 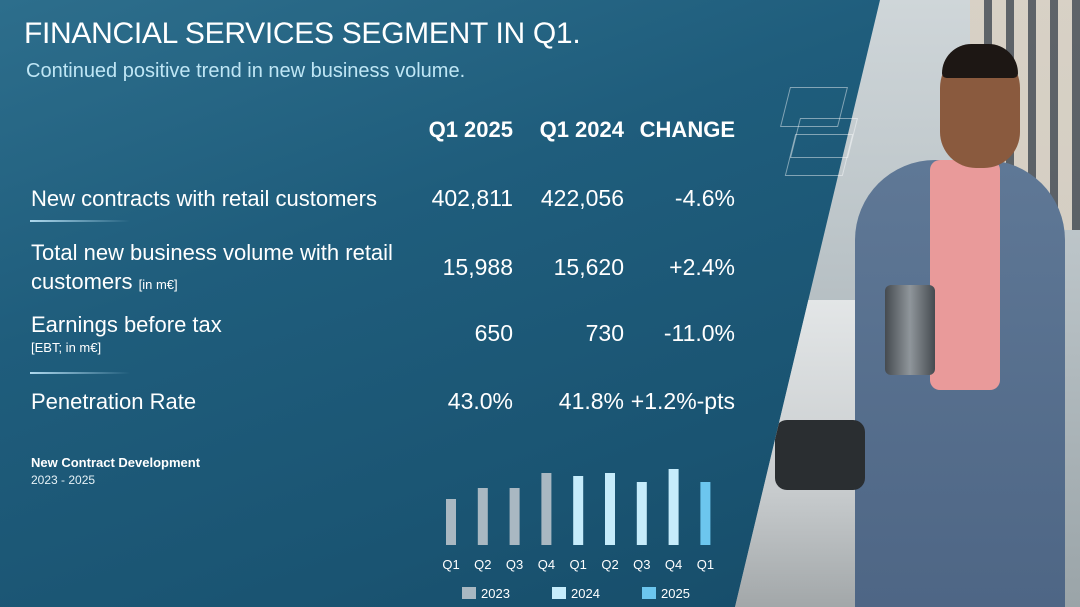 What do you see at coordinates (820, 455) in the screenshot?
I see `charging-cable-image` at bounding box center [820, 455].